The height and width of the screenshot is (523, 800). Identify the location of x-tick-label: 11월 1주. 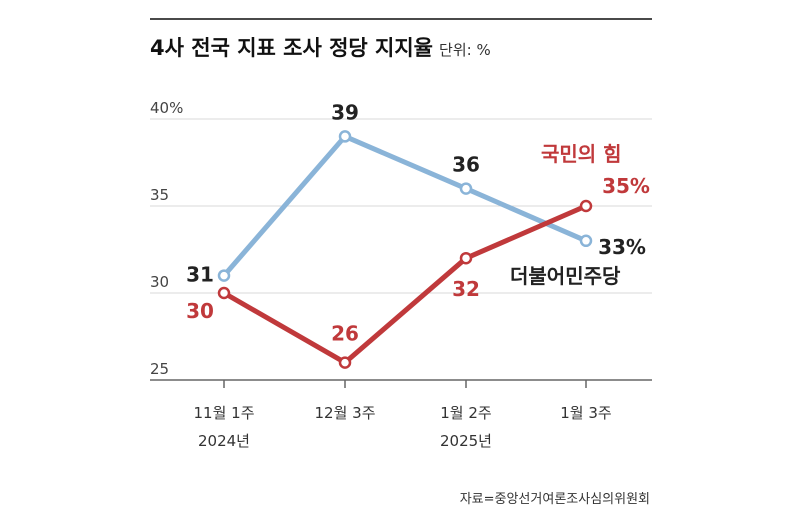
(224, 413).